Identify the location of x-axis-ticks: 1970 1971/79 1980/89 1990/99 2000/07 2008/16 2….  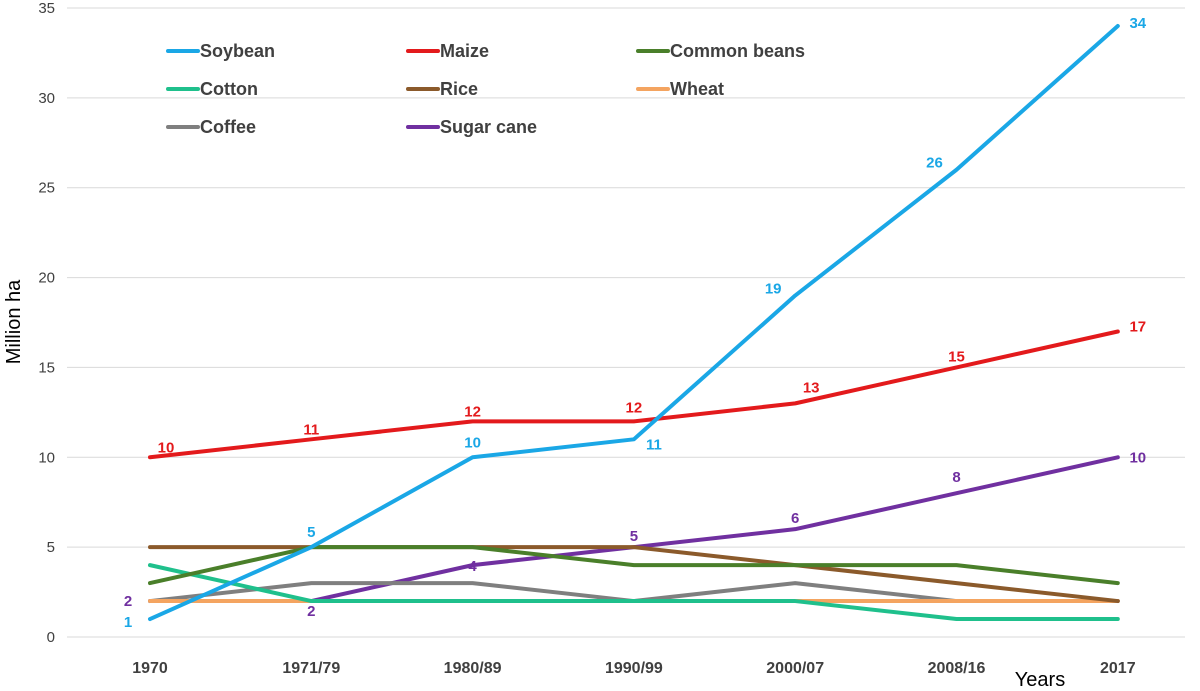
(633, 668).